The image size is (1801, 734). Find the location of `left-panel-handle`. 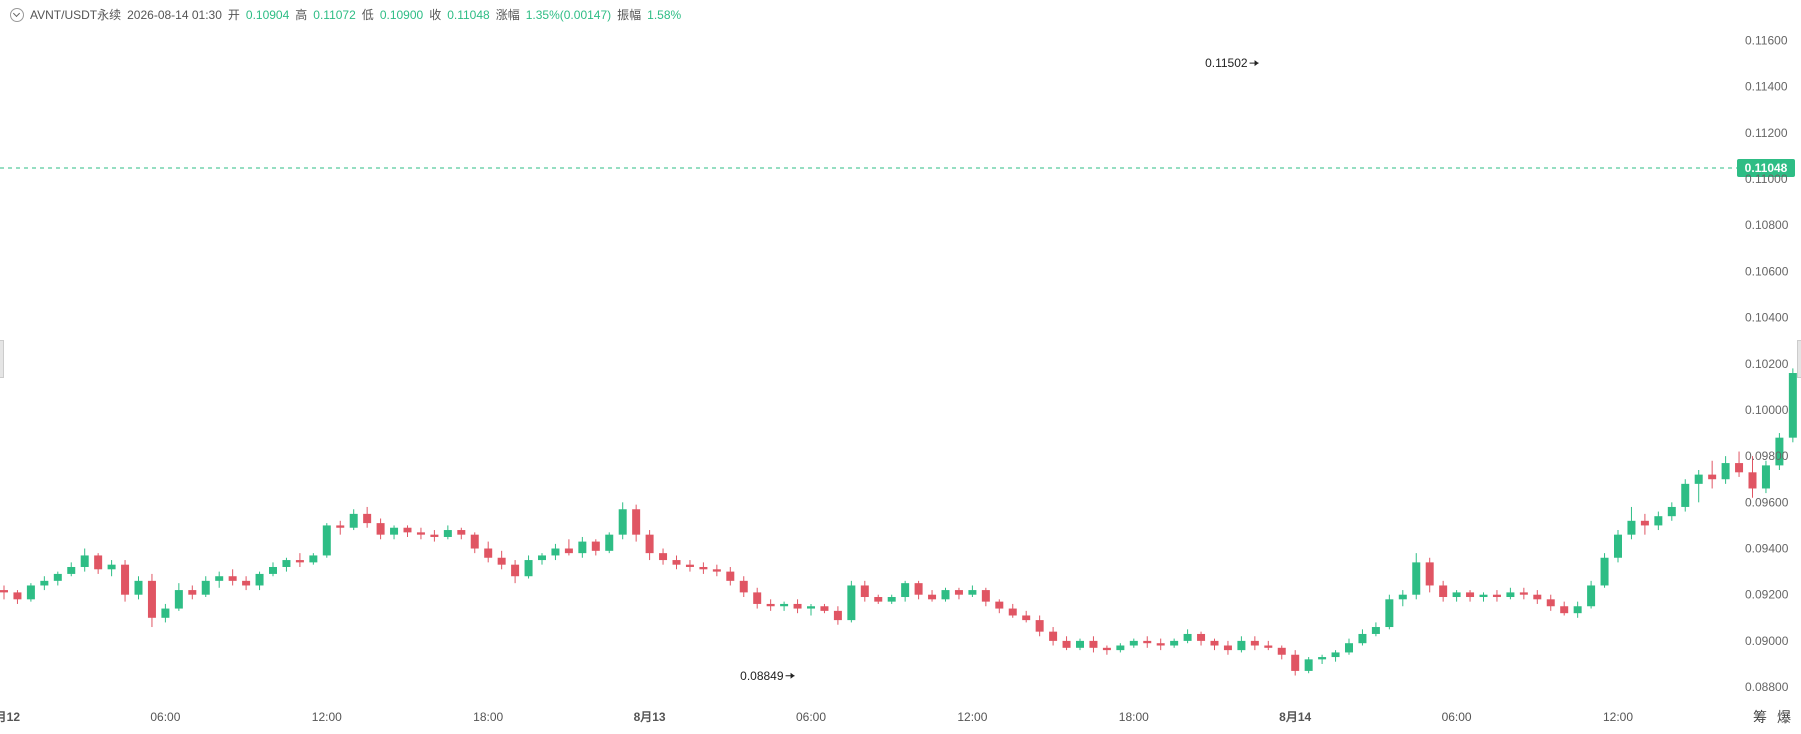

left-panel-handle is located at coordinates (2, 359).